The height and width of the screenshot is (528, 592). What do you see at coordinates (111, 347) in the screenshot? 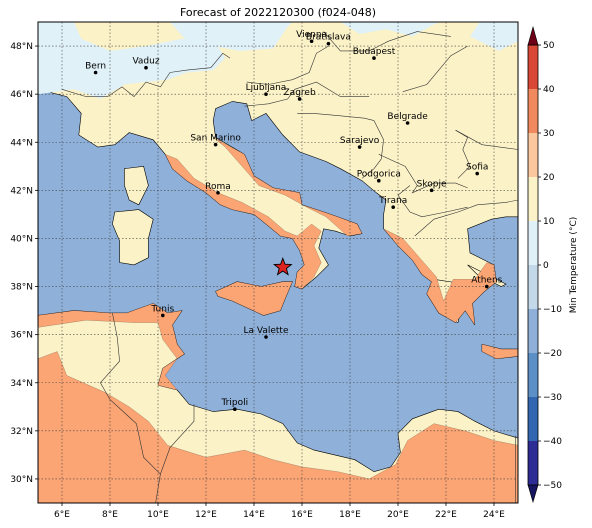
I see `warm-coast-africa_north_coast` at bounding box center [111, 347].